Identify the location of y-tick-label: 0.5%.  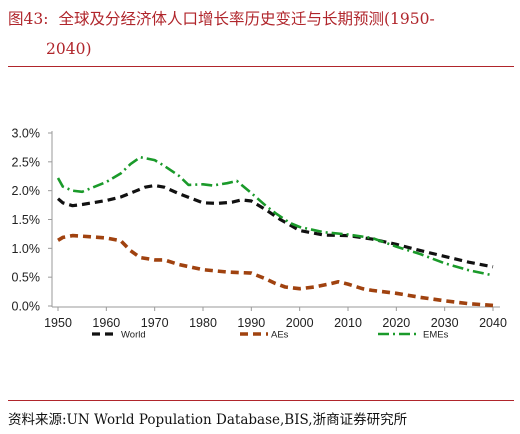
(26, 278).